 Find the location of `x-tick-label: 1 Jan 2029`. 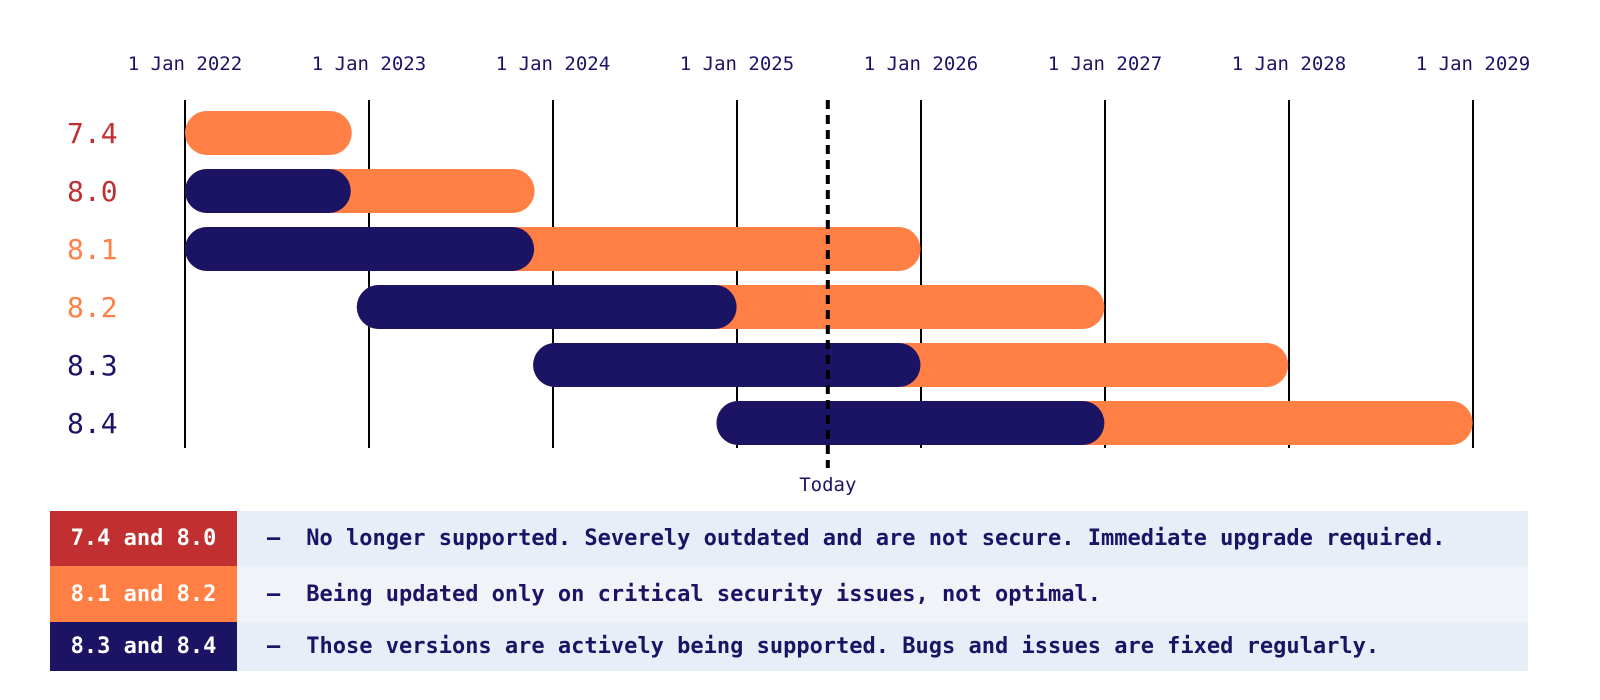

x-tick-label: 1 Jan 2029 is located at coordinates (1473, 64).